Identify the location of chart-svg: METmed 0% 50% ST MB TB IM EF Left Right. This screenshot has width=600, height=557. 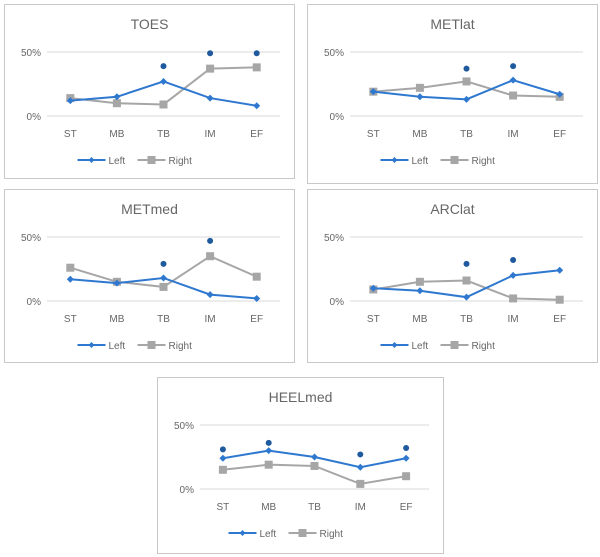
(150, 276).